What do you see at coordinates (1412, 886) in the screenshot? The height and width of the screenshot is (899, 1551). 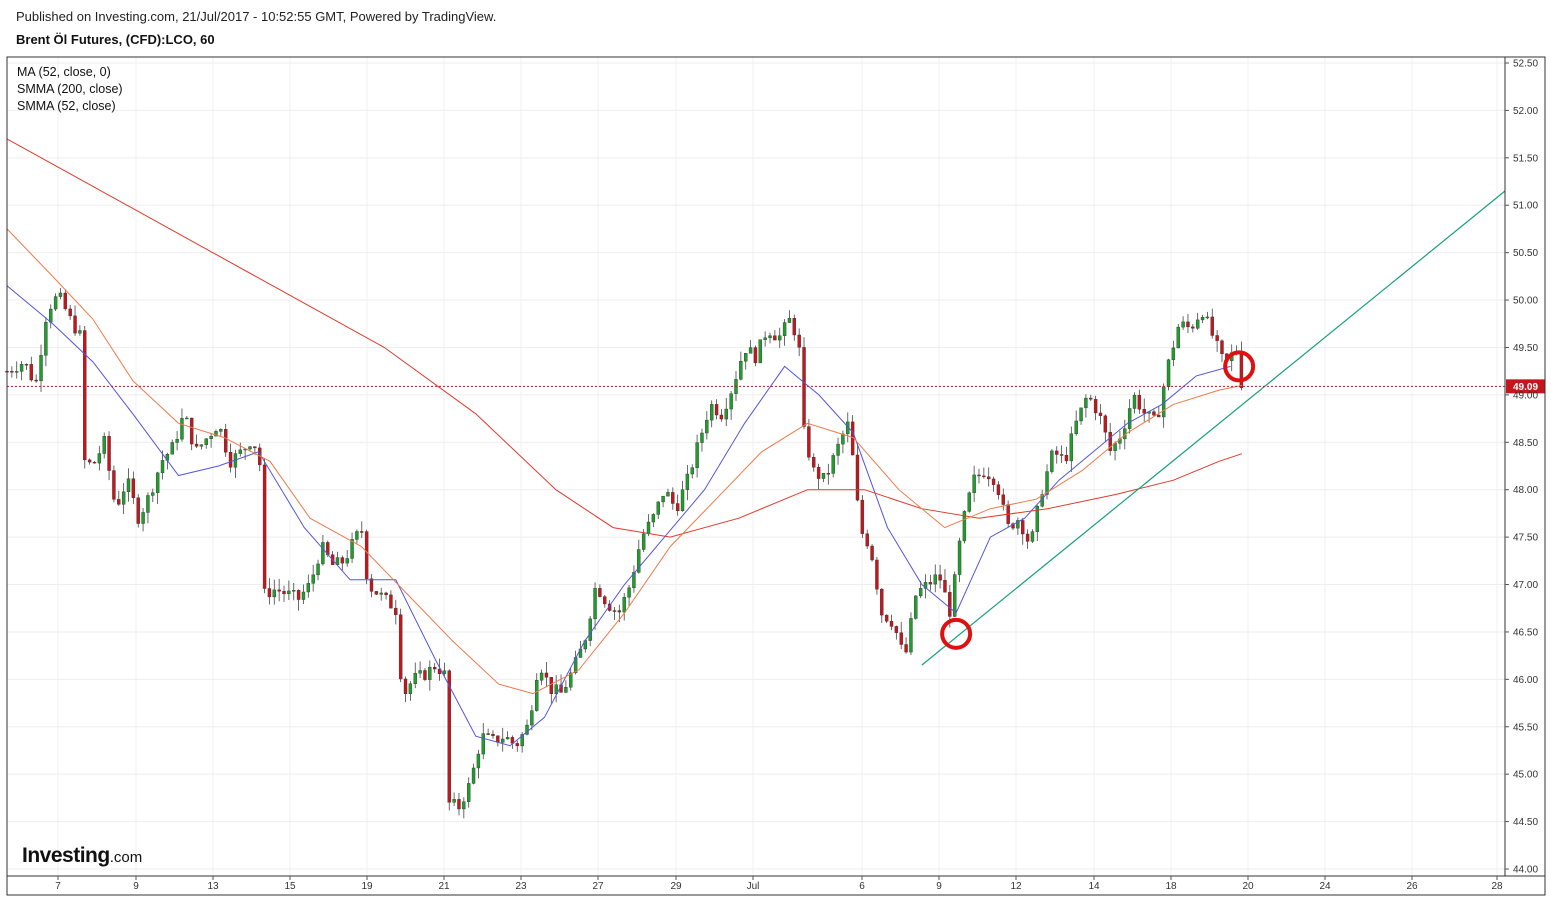 I see `x-tick-label: 26` at bounding box center [1412, 886].